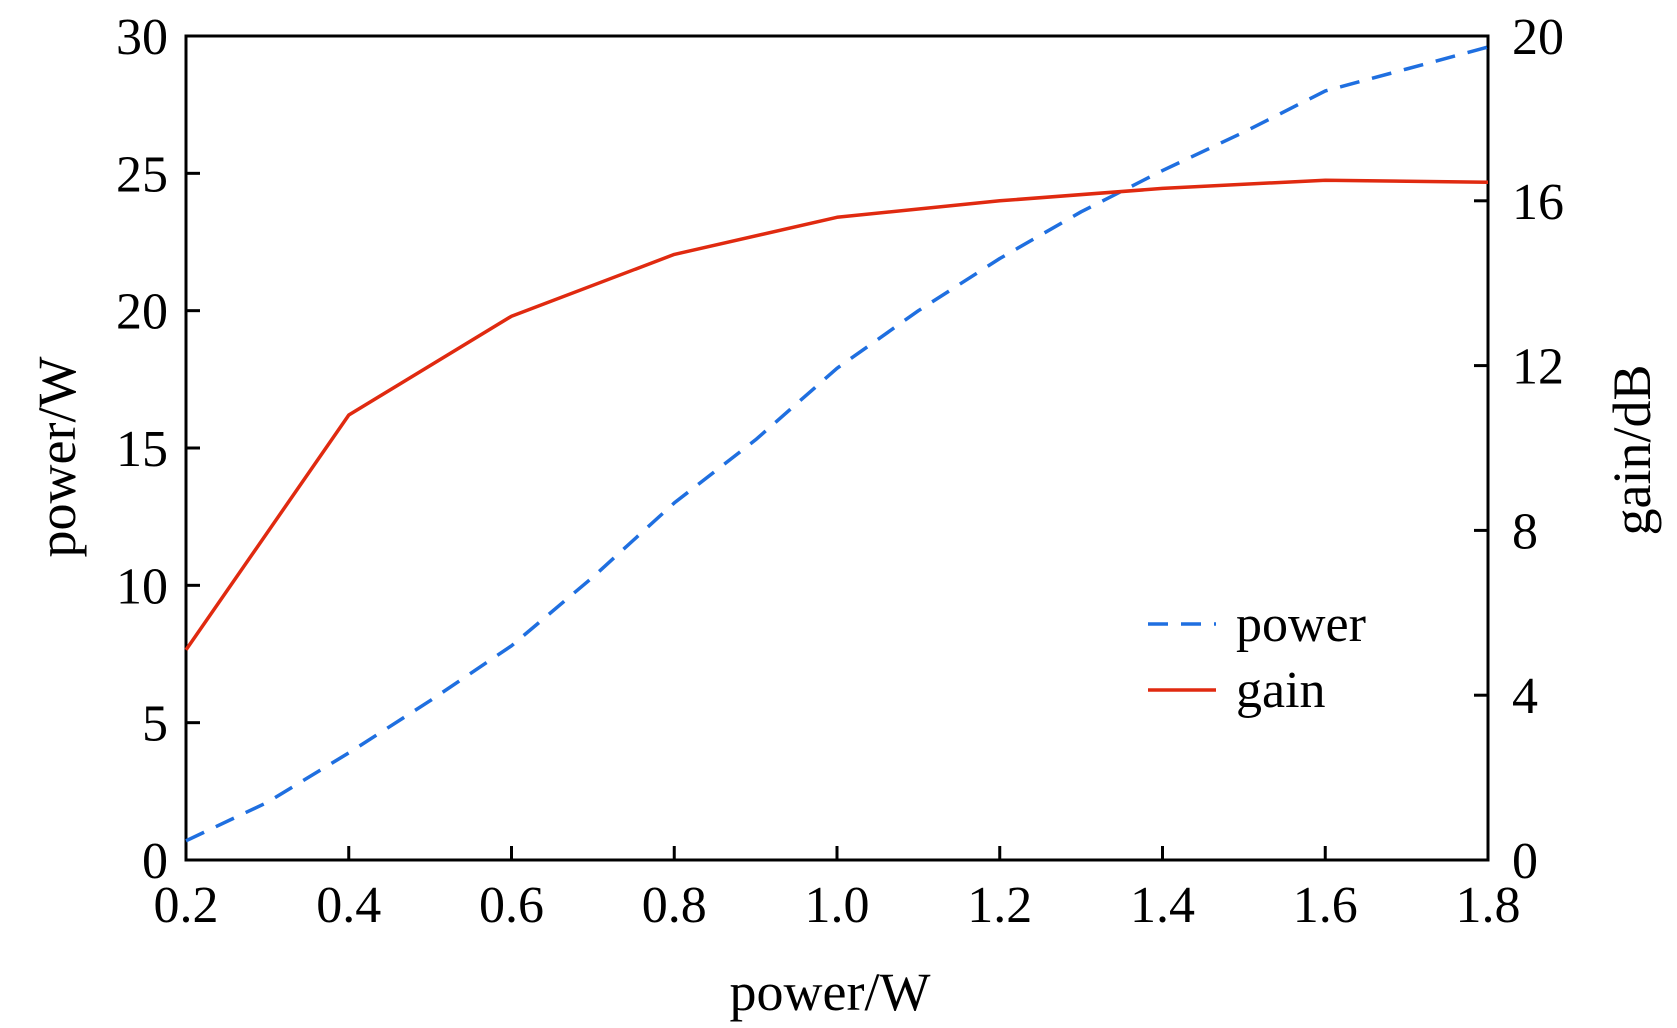  Describe the element at coordinates (1538, 202) in the screenshot. I see `y-right-tick-label: 16` at that location.